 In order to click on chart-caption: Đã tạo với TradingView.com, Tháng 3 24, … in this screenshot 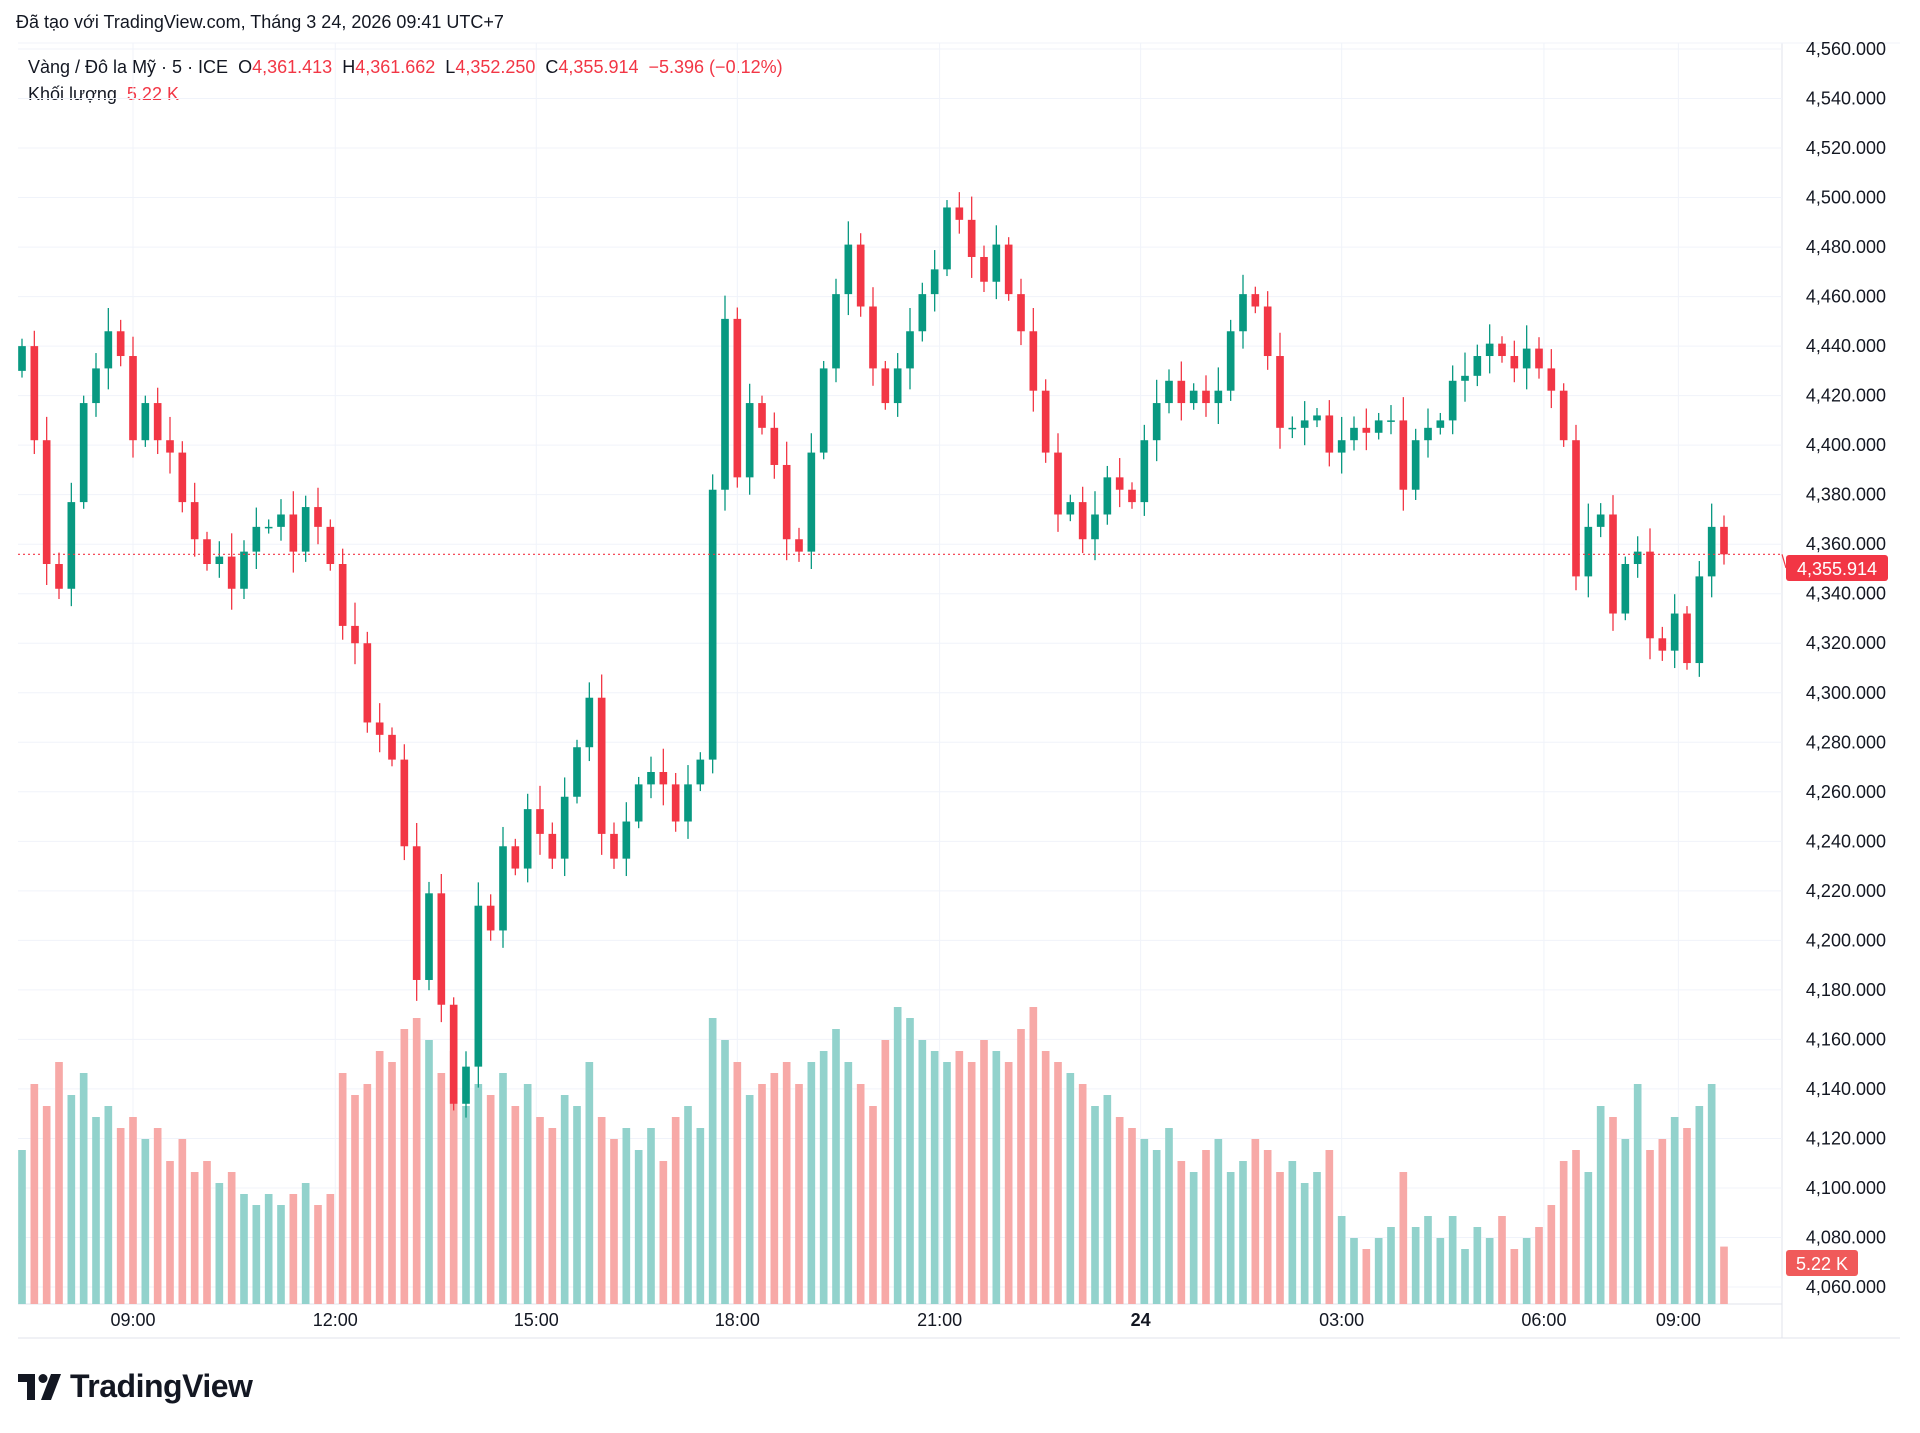, I will do `click(260, 22)`.